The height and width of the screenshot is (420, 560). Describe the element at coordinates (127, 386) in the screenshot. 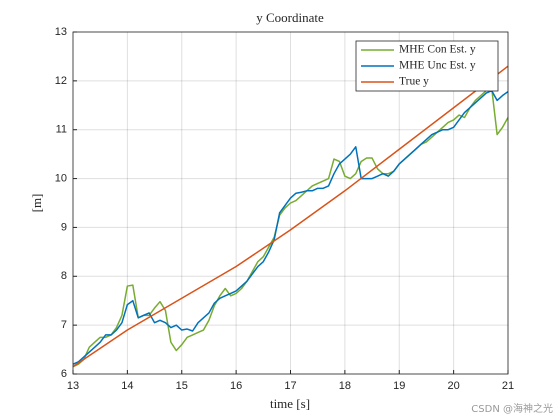

I see `x-tick-label: 14` at that location.